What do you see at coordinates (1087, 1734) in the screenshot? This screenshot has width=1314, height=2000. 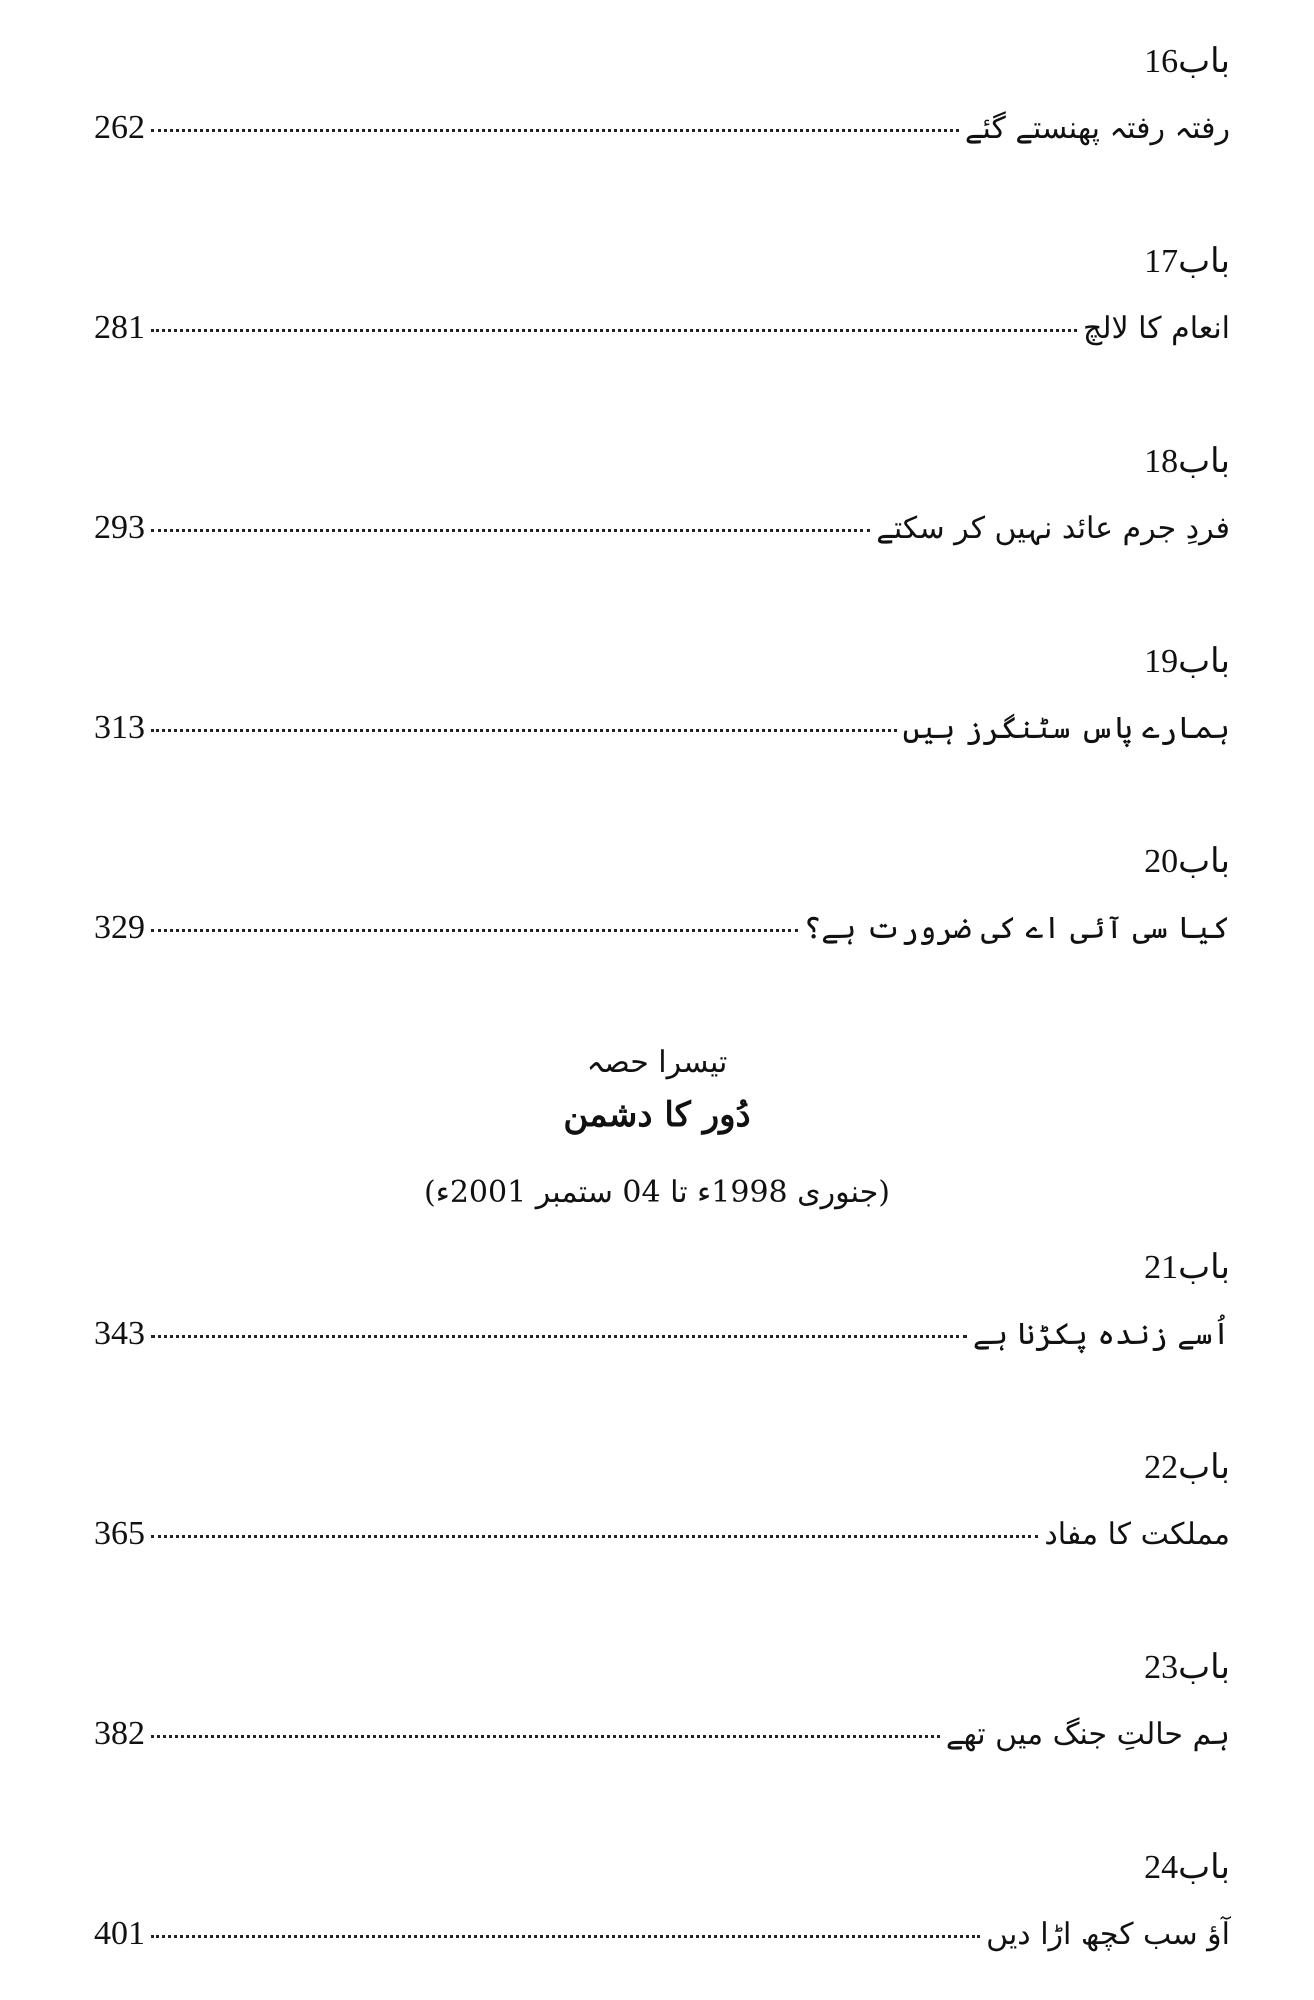 I see `chapter-title: ہم حالتِ جنگ میں تھے` at bounding box center [1087, 1734].